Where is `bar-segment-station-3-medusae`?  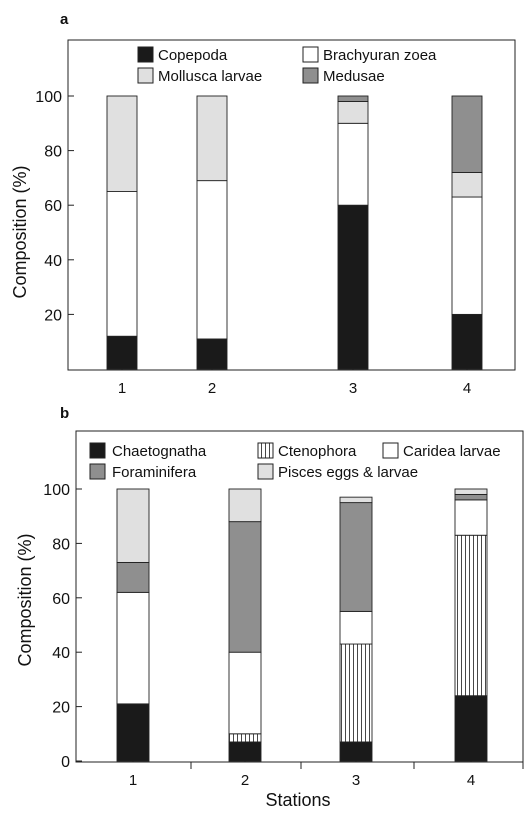
bar-segment-station-3-medusae is located at coordinates (353, 98).